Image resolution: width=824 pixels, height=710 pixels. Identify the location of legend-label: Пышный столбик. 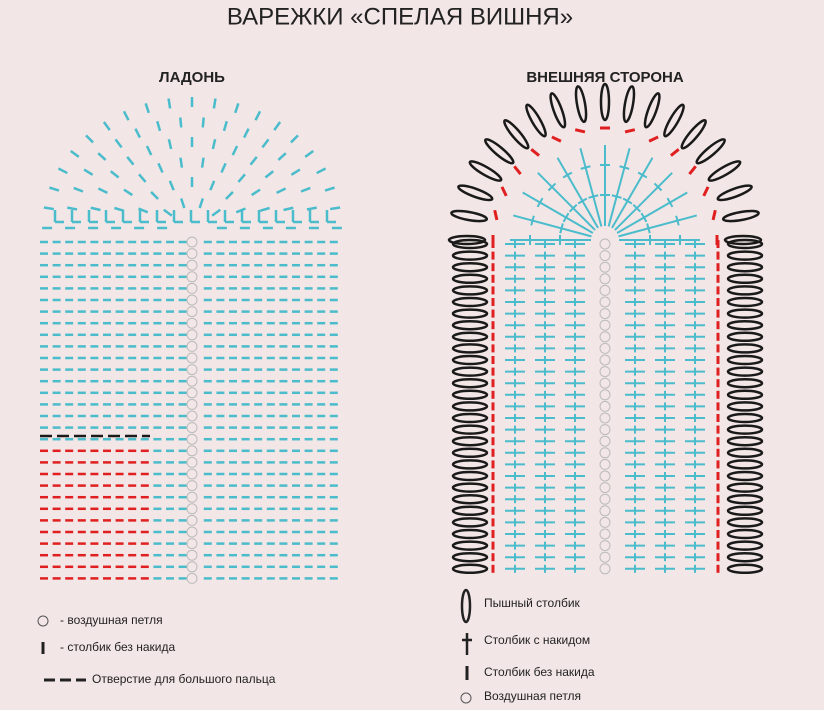
(532, 603).